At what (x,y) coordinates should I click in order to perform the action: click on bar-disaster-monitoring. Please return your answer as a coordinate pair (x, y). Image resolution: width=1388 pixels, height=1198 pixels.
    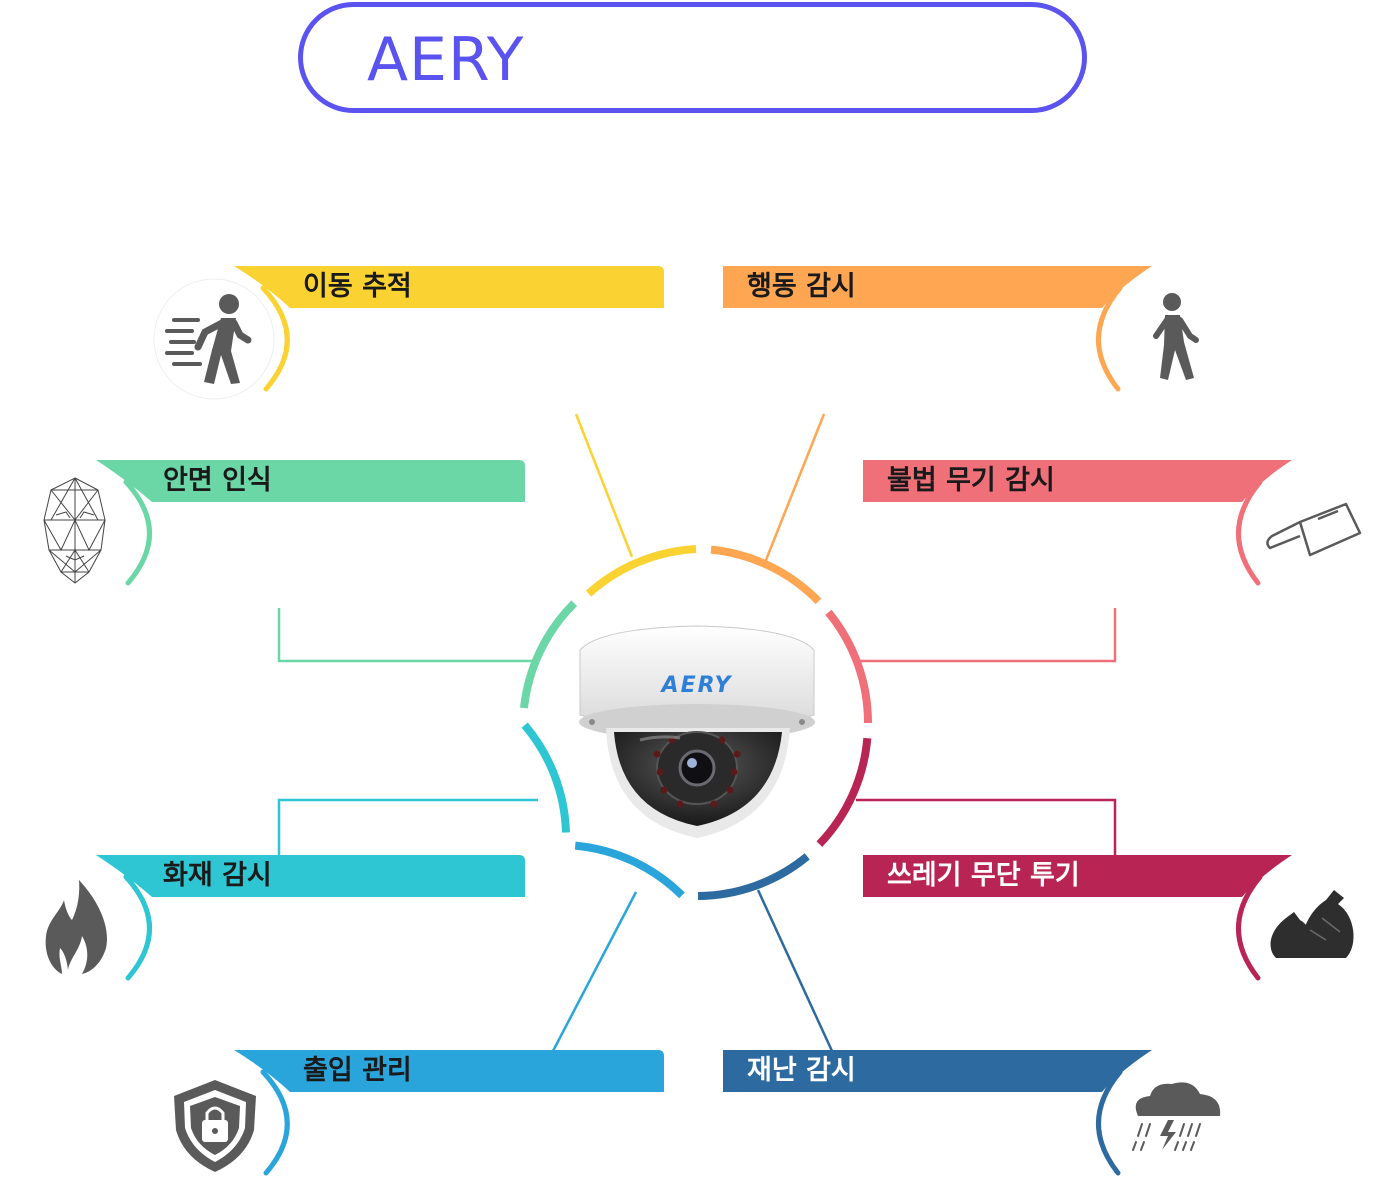
    Looking at the image, I should click on (937, 1071).